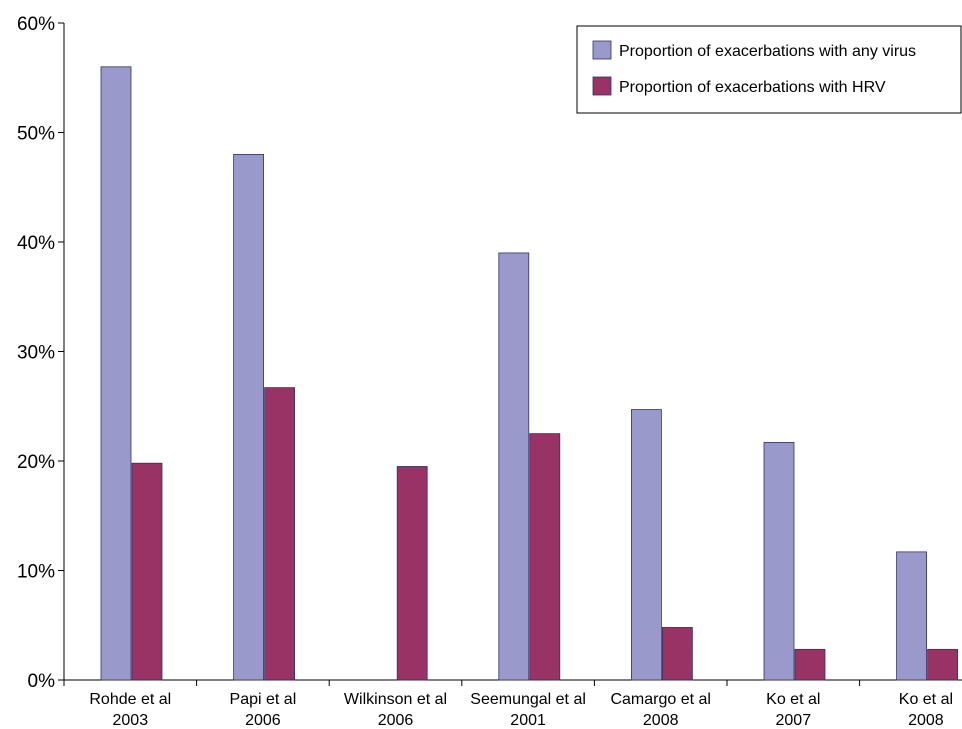  I want to click on x-tick-label: Rohde et al, so click(130, 699).